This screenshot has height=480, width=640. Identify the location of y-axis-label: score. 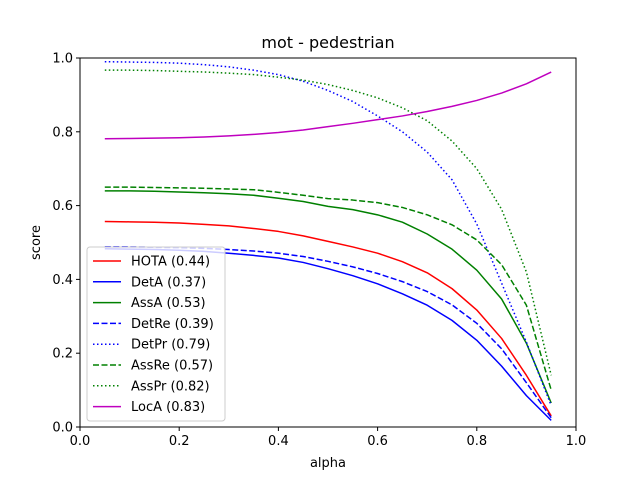
(36, 242).